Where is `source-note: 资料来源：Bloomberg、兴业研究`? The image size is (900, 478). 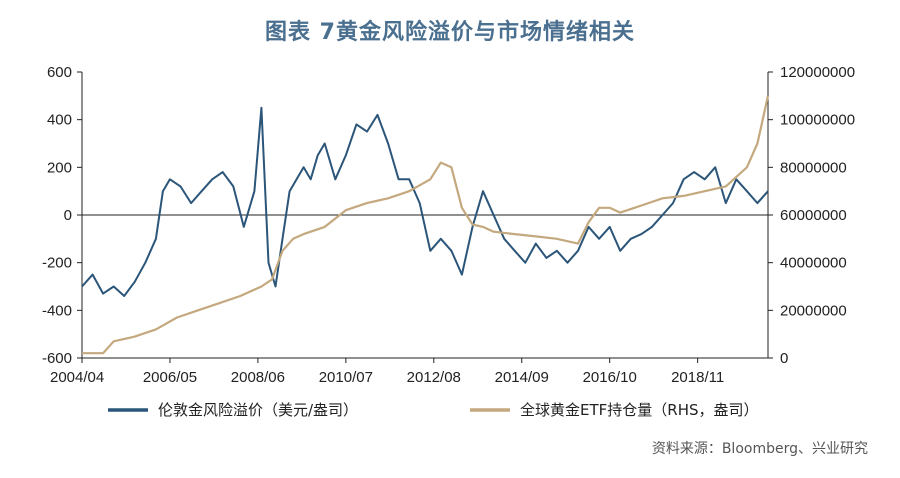
source-note: 资料来源：Bloomberg、兴业研究 is located at coordinates (759, 449).